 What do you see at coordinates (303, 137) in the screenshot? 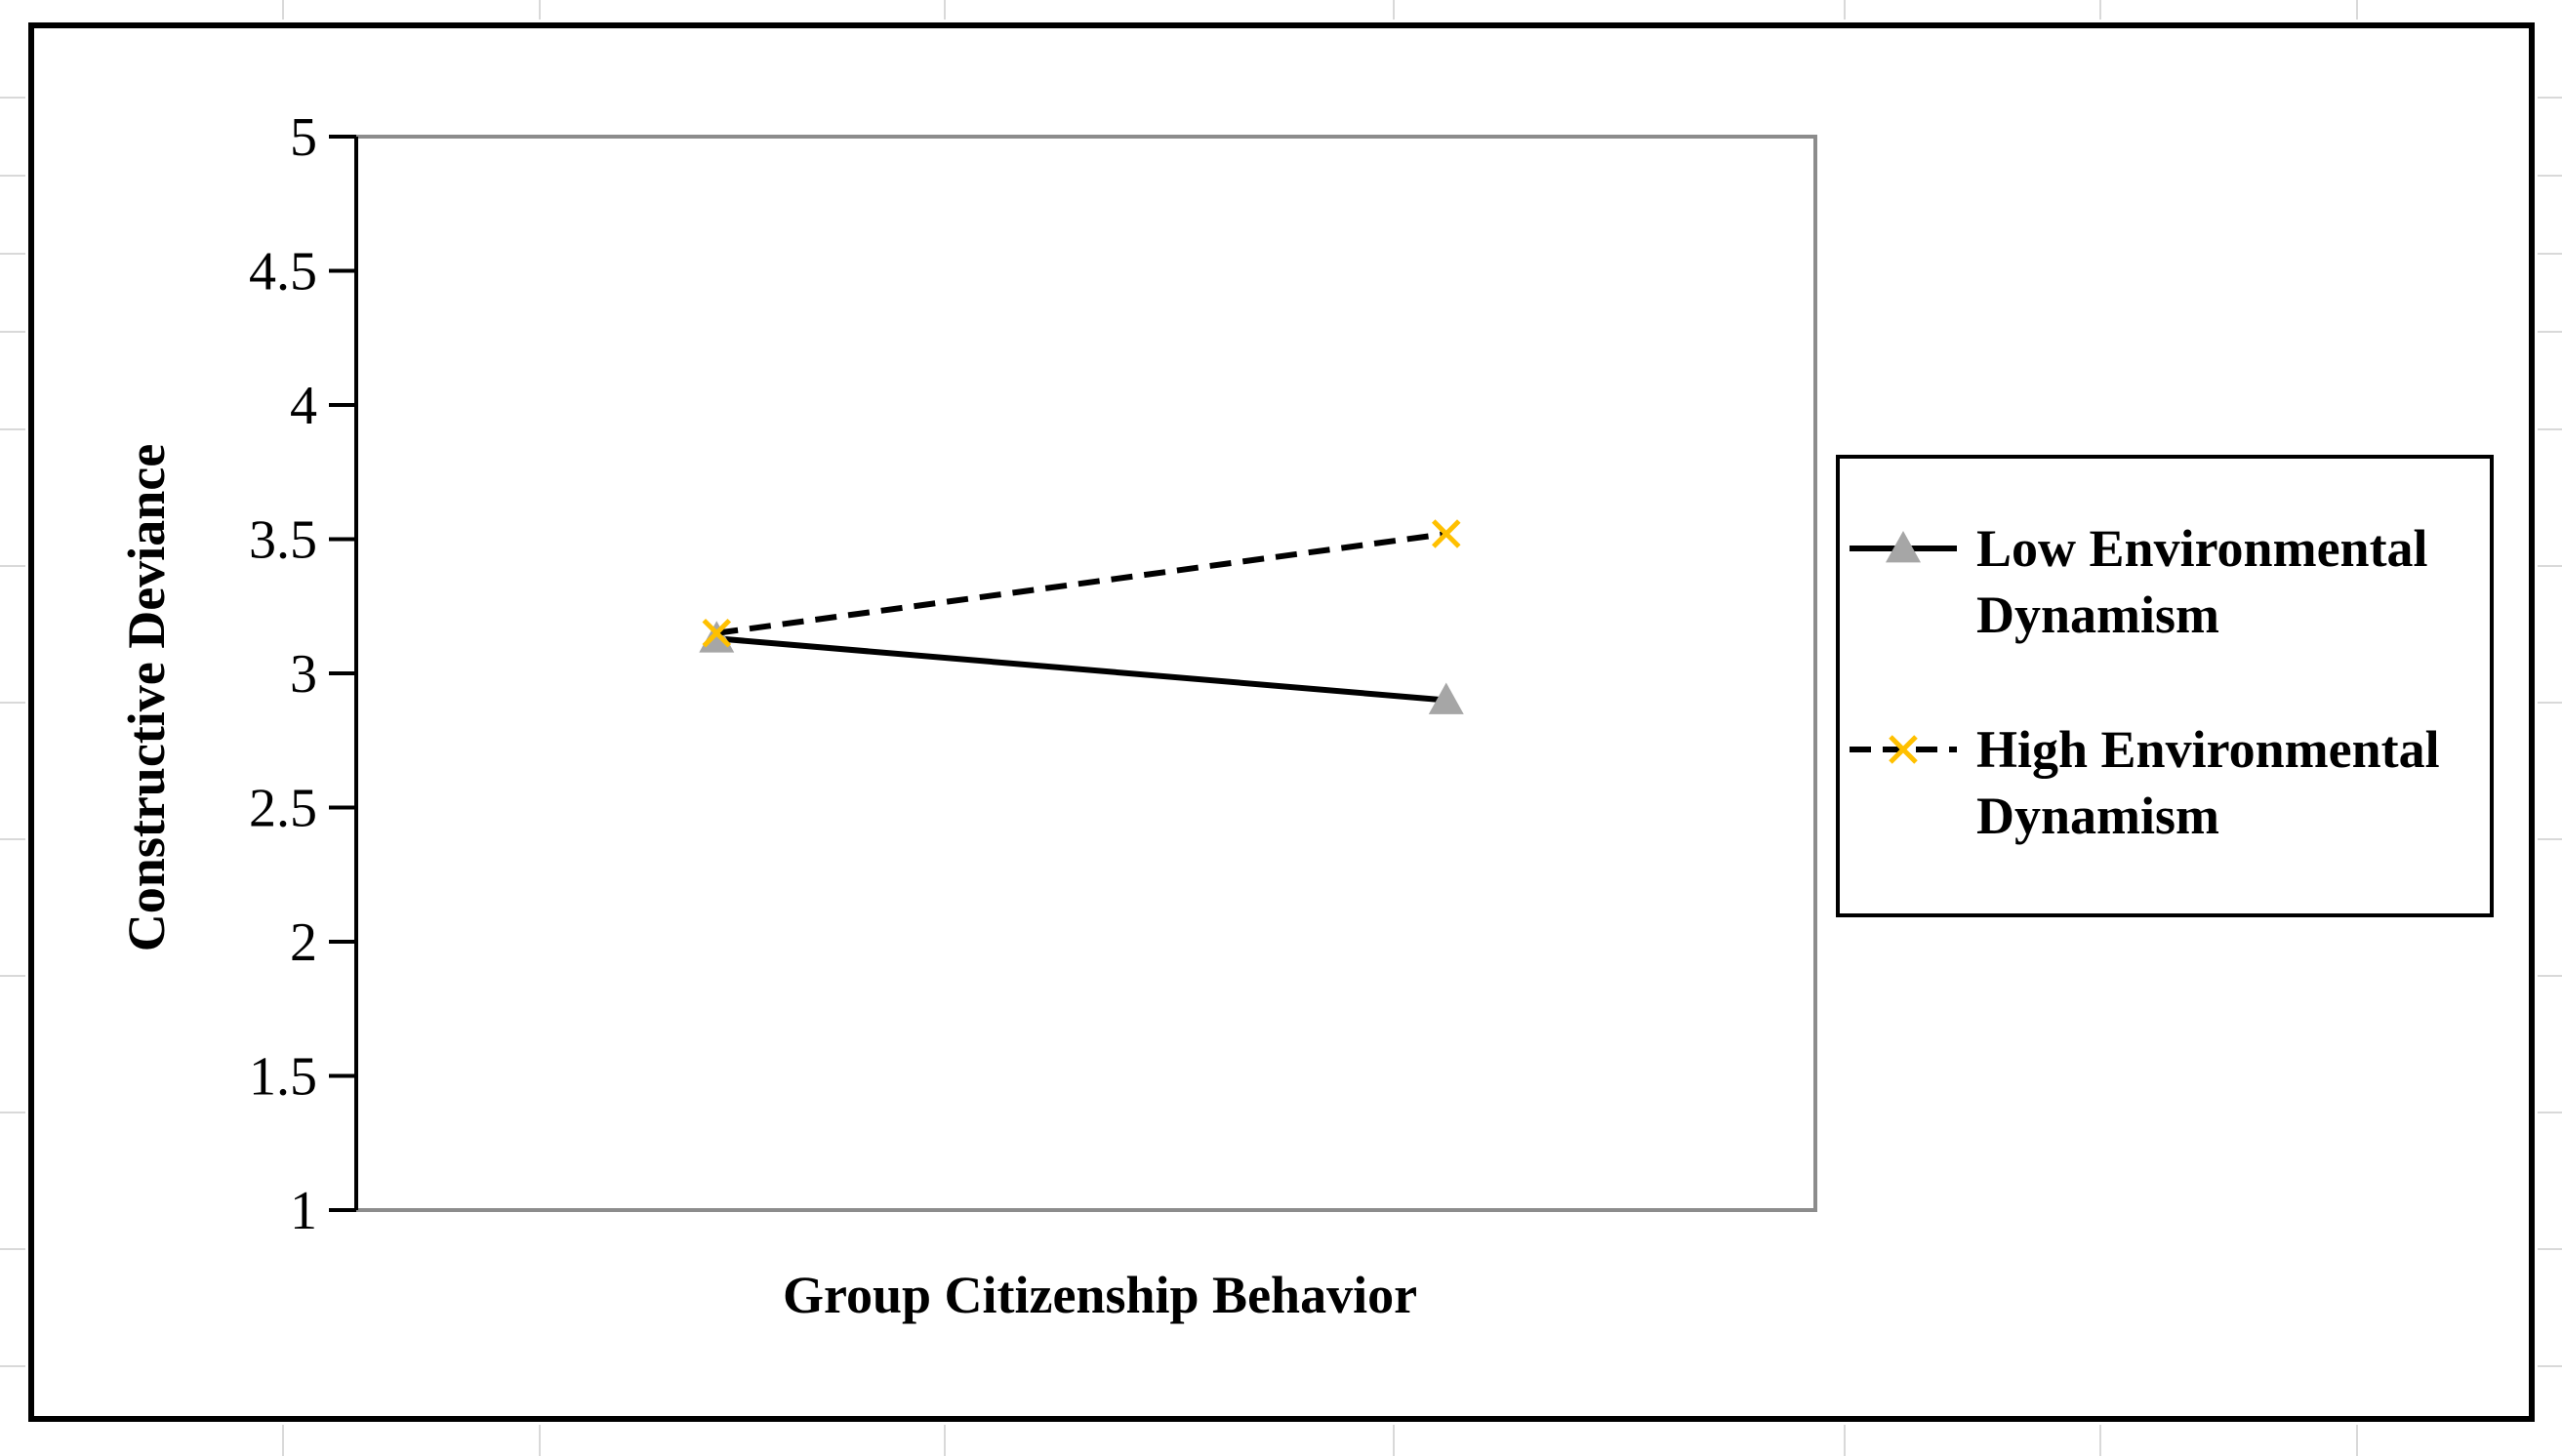
I see `y-tick-label: 5` at bounding box center [303, 137].